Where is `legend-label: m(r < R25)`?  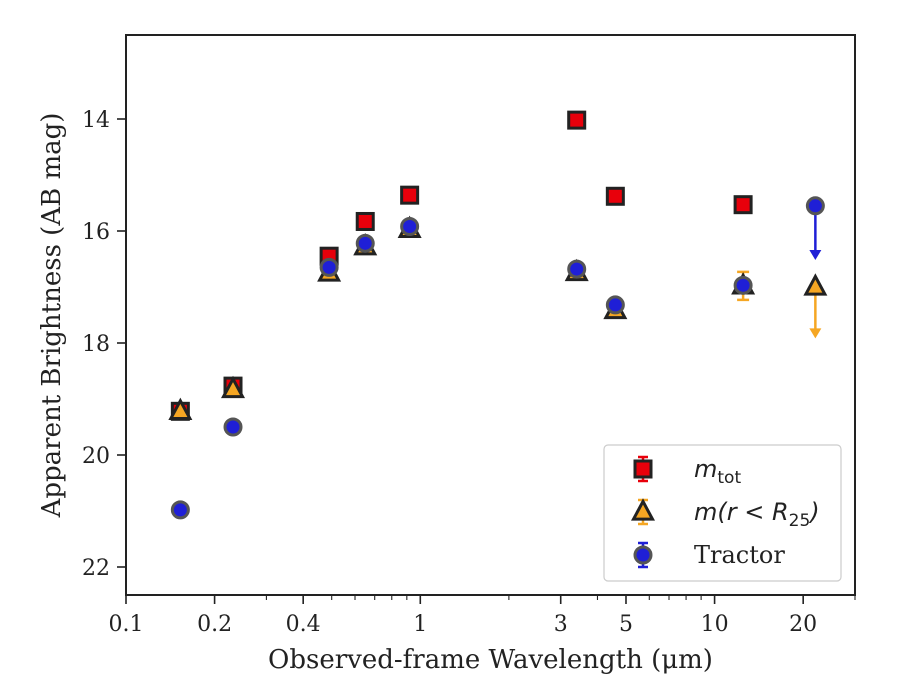 legend-label: m(r < R25) is located at coordinates (757, 514).